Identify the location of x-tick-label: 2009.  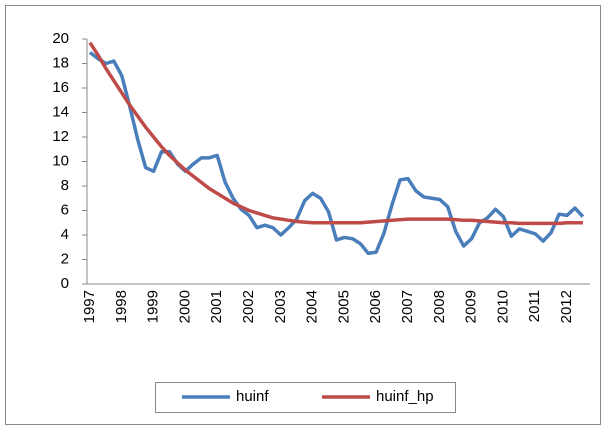
(471, 306).